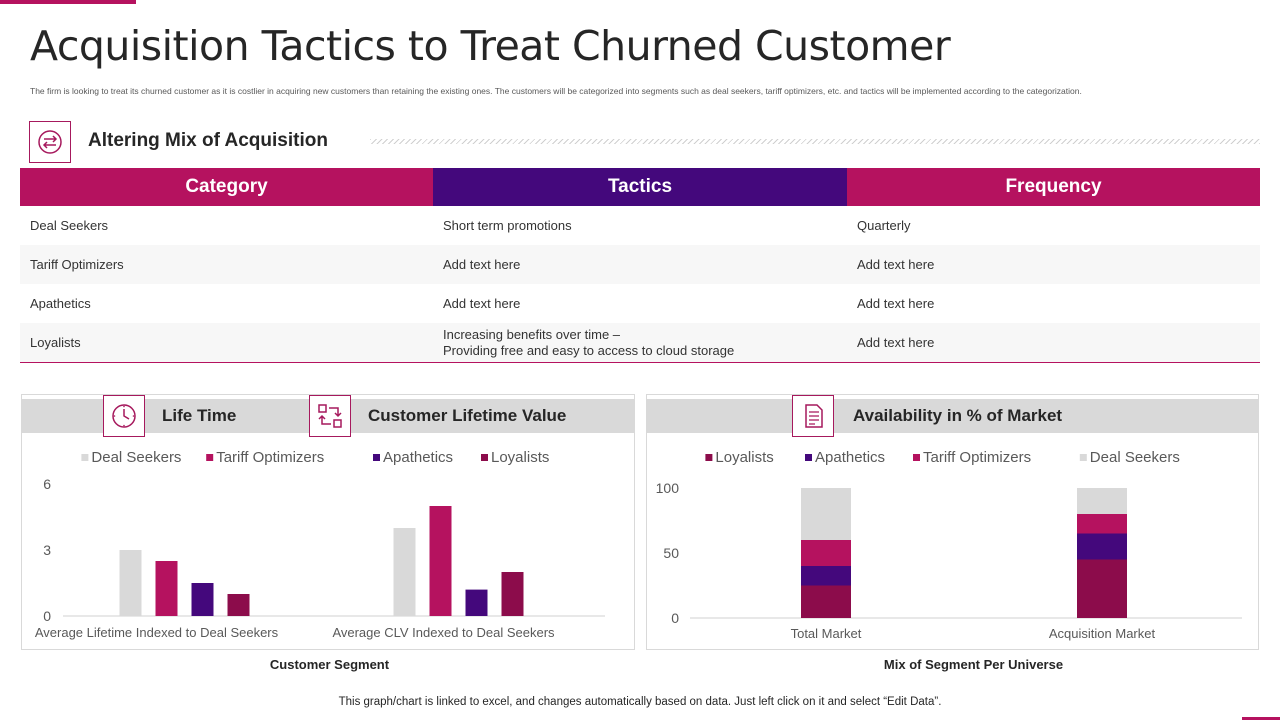 This screenshot has width=1280, height=720. I want to click on table-row: Apathetics Add text here Add text here, so click(640, 303).